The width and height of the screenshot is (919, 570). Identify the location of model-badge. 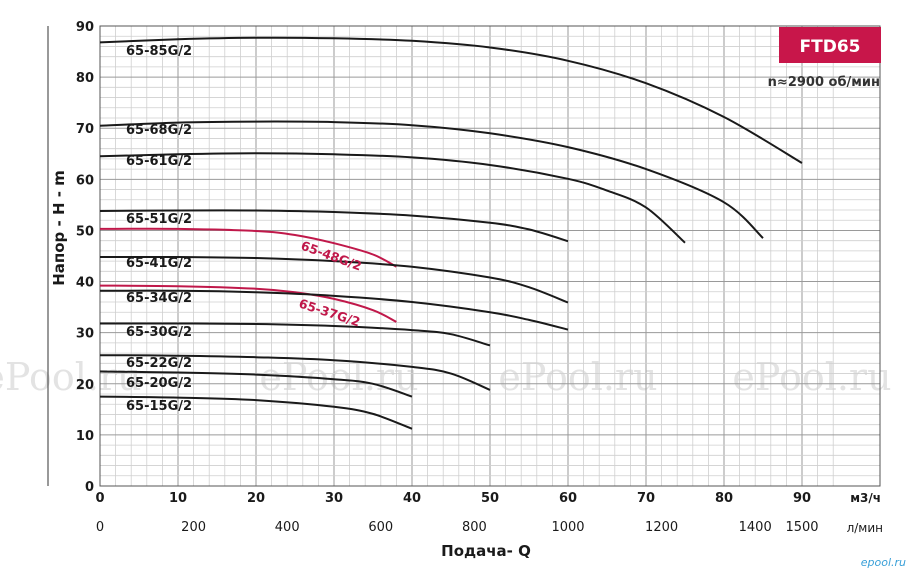
(830, 45).